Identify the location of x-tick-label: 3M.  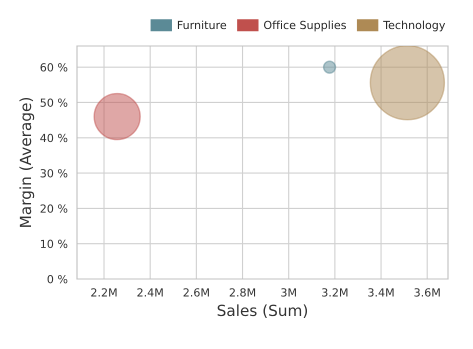
(288, 292).